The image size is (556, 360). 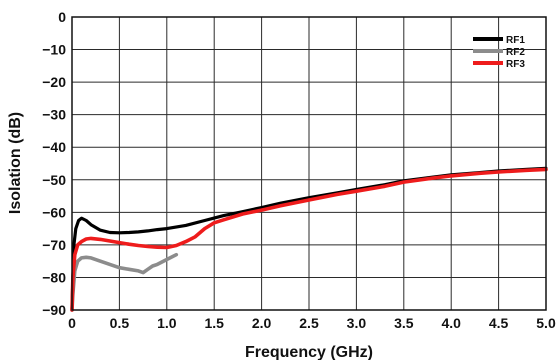 I want to click on y-tick-label: −90, so click(x=54, y=310).